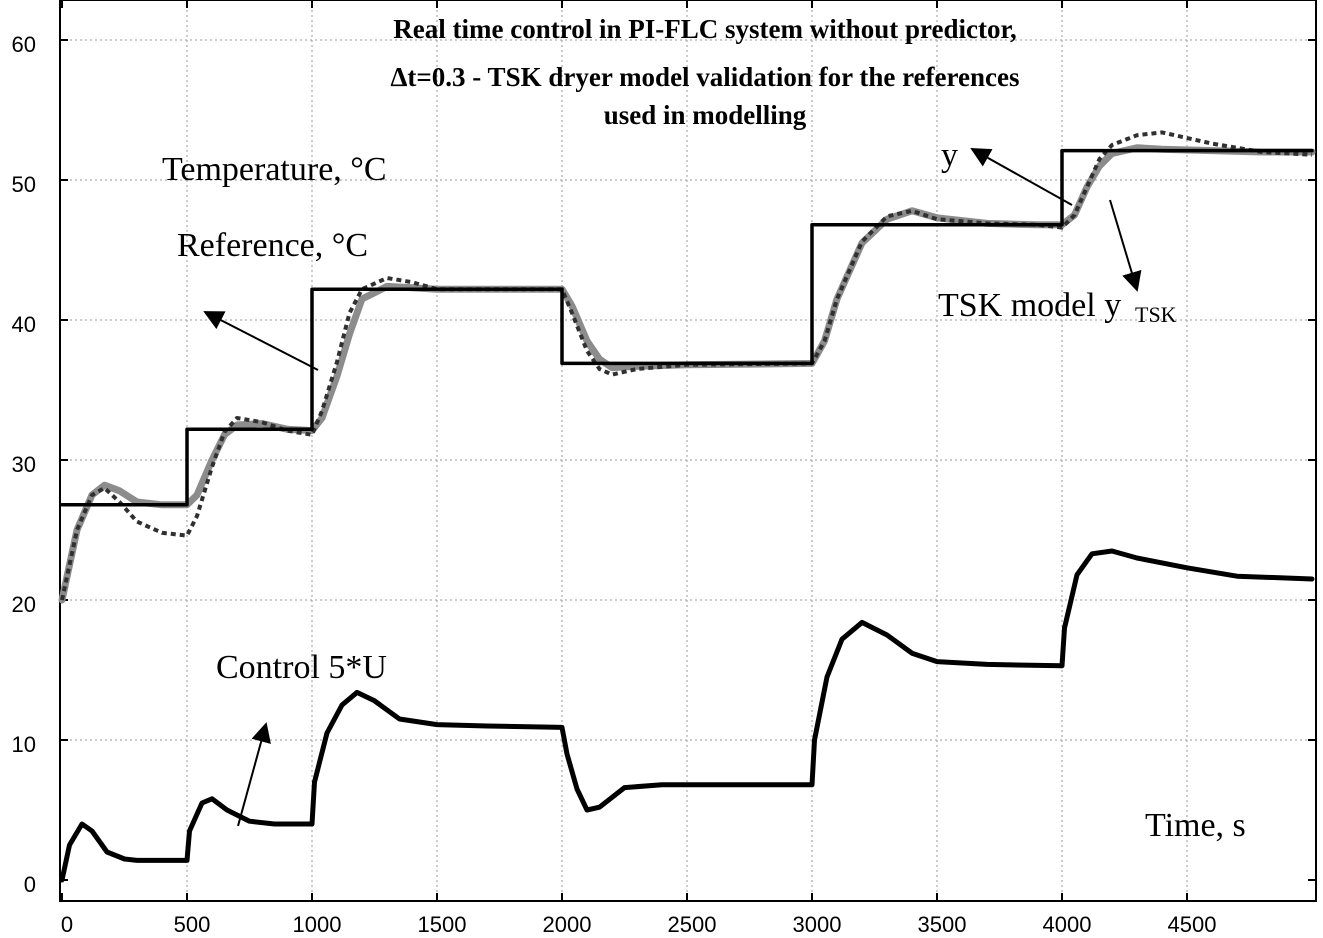 This screenshot has width=1323, height=938. Describe the element at coordinates (442, 924) in the screenshot. I see `x-tick-label: 1500` at that location.